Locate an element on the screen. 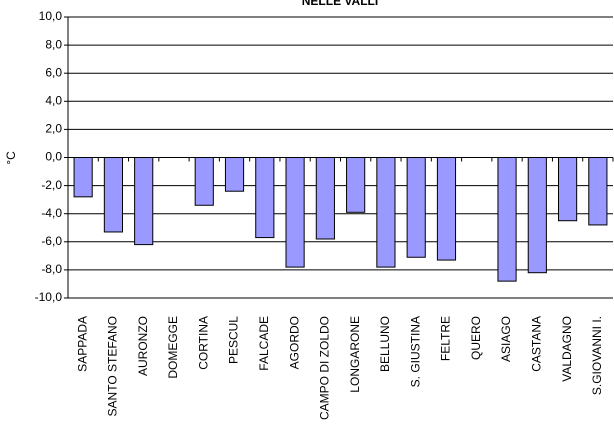  x-tick-label: AGORDO is located at coordinates (294, 342).